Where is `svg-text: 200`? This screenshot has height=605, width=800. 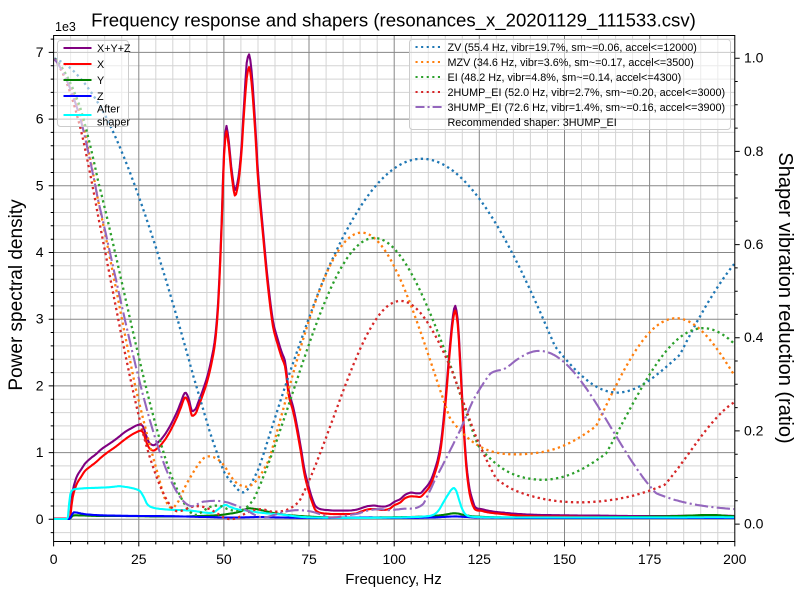
svg-text: 200 is located at coordinates (735, 559).